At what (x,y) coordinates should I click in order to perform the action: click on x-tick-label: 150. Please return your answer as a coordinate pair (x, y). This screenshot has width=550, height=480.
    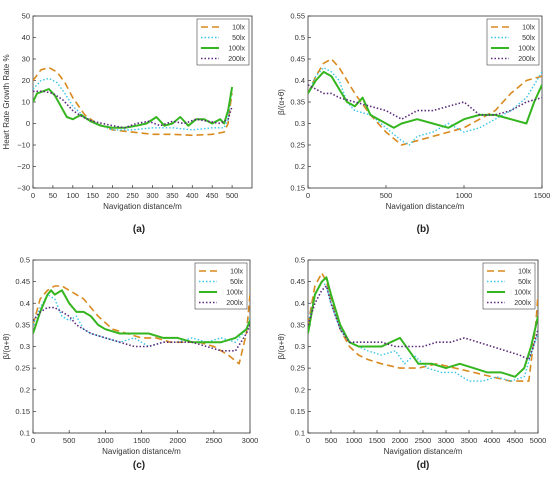
    Looking at the image, I should click on (92, 195).